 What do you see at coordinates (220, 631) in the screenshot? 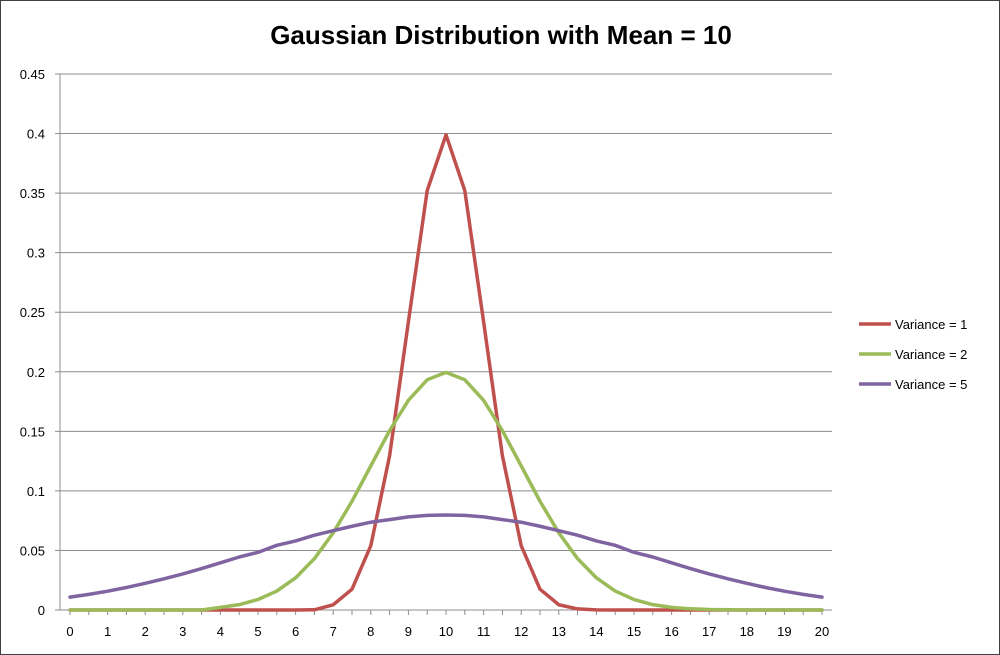
I see `x-tick-label: 4` at bounding box center [220, 631].